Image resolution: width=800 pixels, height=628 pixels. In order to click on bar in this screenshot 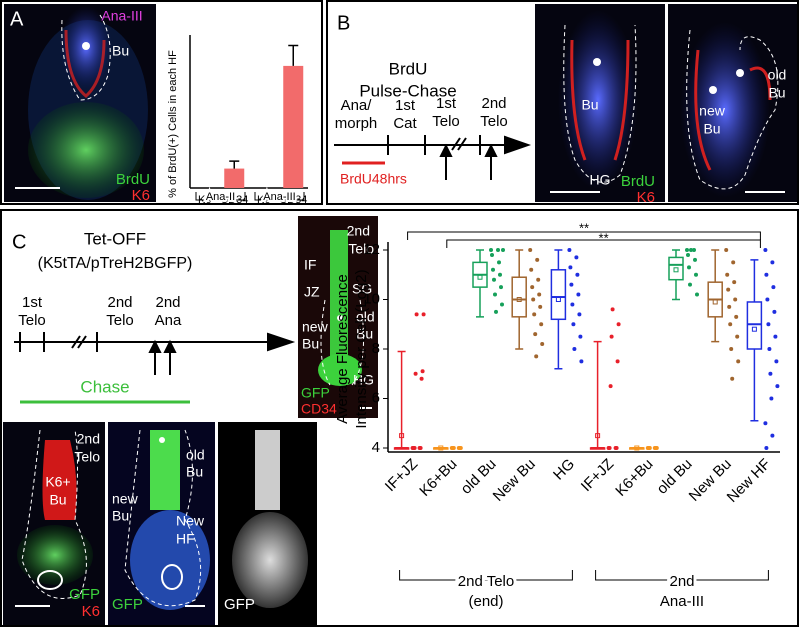, I will do `click(293, 126)`.